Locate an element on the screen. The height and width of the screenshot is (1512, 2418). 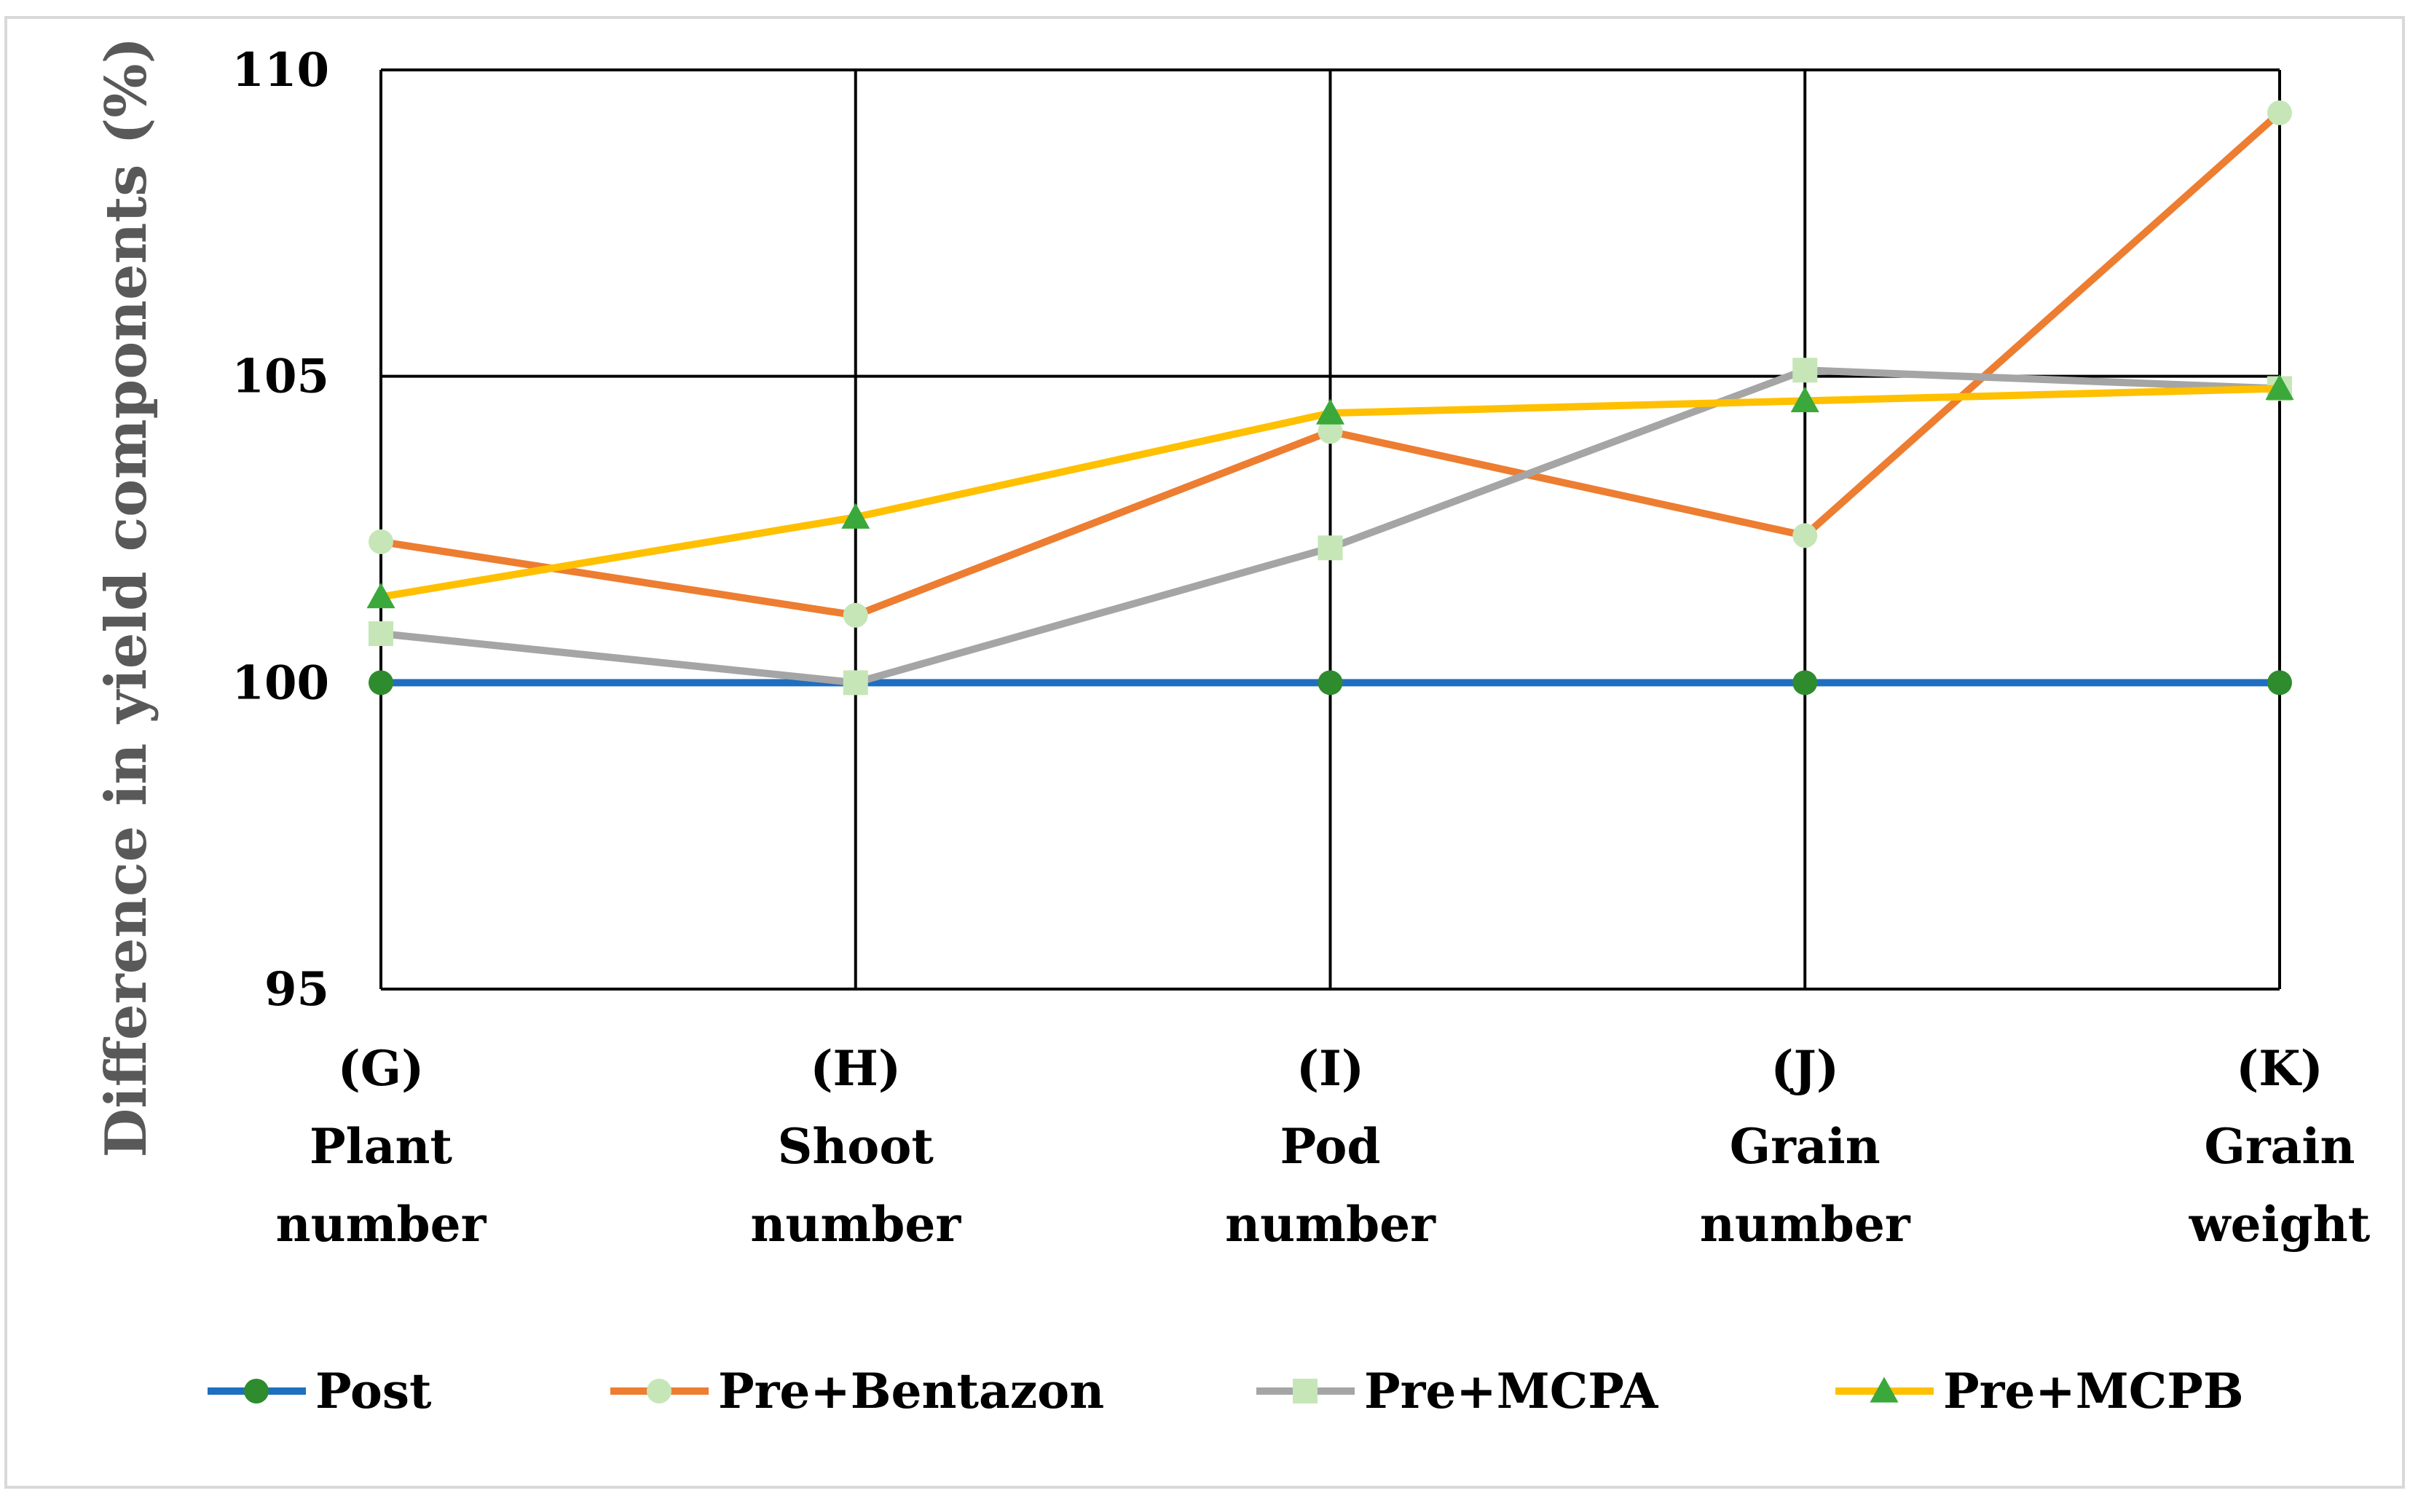
category-code-label: (H) is located at coordinates (856, 1068).